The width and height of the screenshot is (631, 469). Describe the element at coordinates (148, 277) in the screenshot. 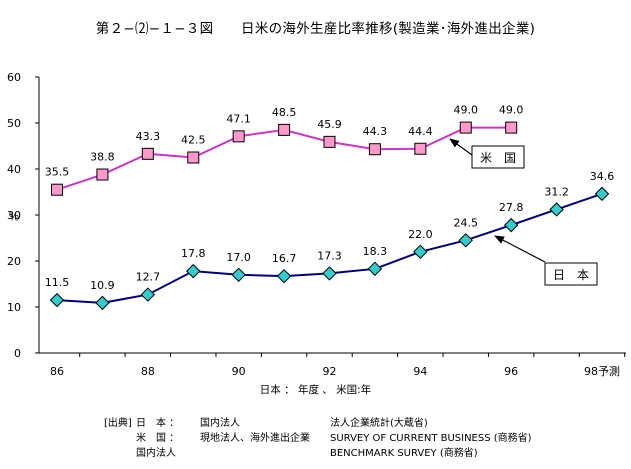

I see `data-label: 12.7` at that location.